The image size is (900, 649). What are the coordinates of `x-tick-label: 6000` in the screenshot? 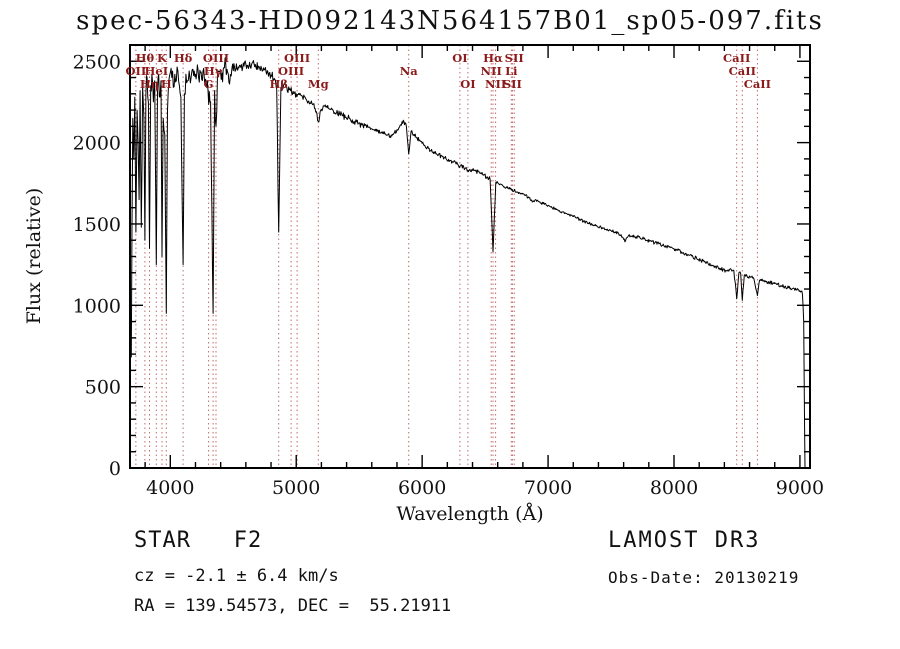 It's located at (422, 488).